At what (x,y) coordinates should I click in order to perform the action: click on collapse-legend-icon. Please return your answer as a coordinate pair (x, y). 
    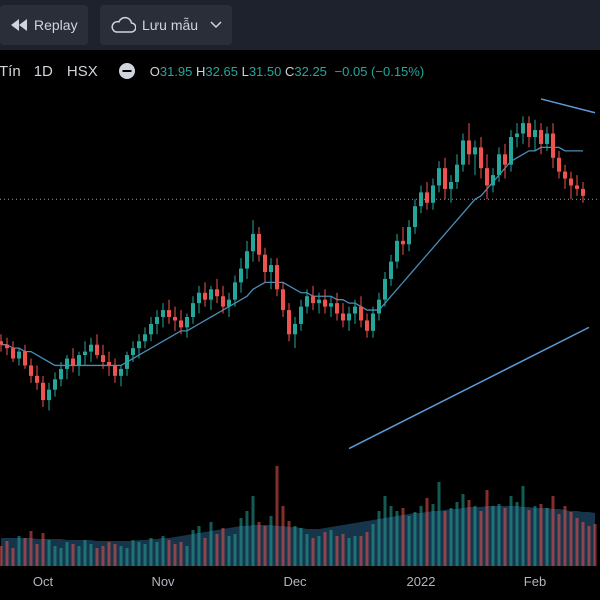
    Looking at the image, I should click on (127, 71).